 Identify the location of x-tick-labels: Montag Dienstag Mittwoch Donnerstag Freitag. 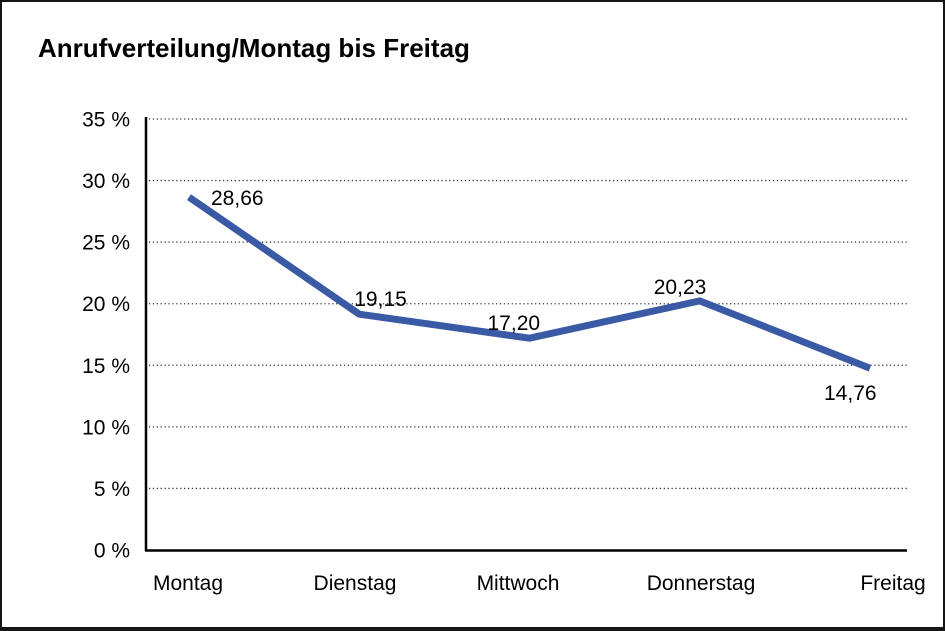
(539, 583).